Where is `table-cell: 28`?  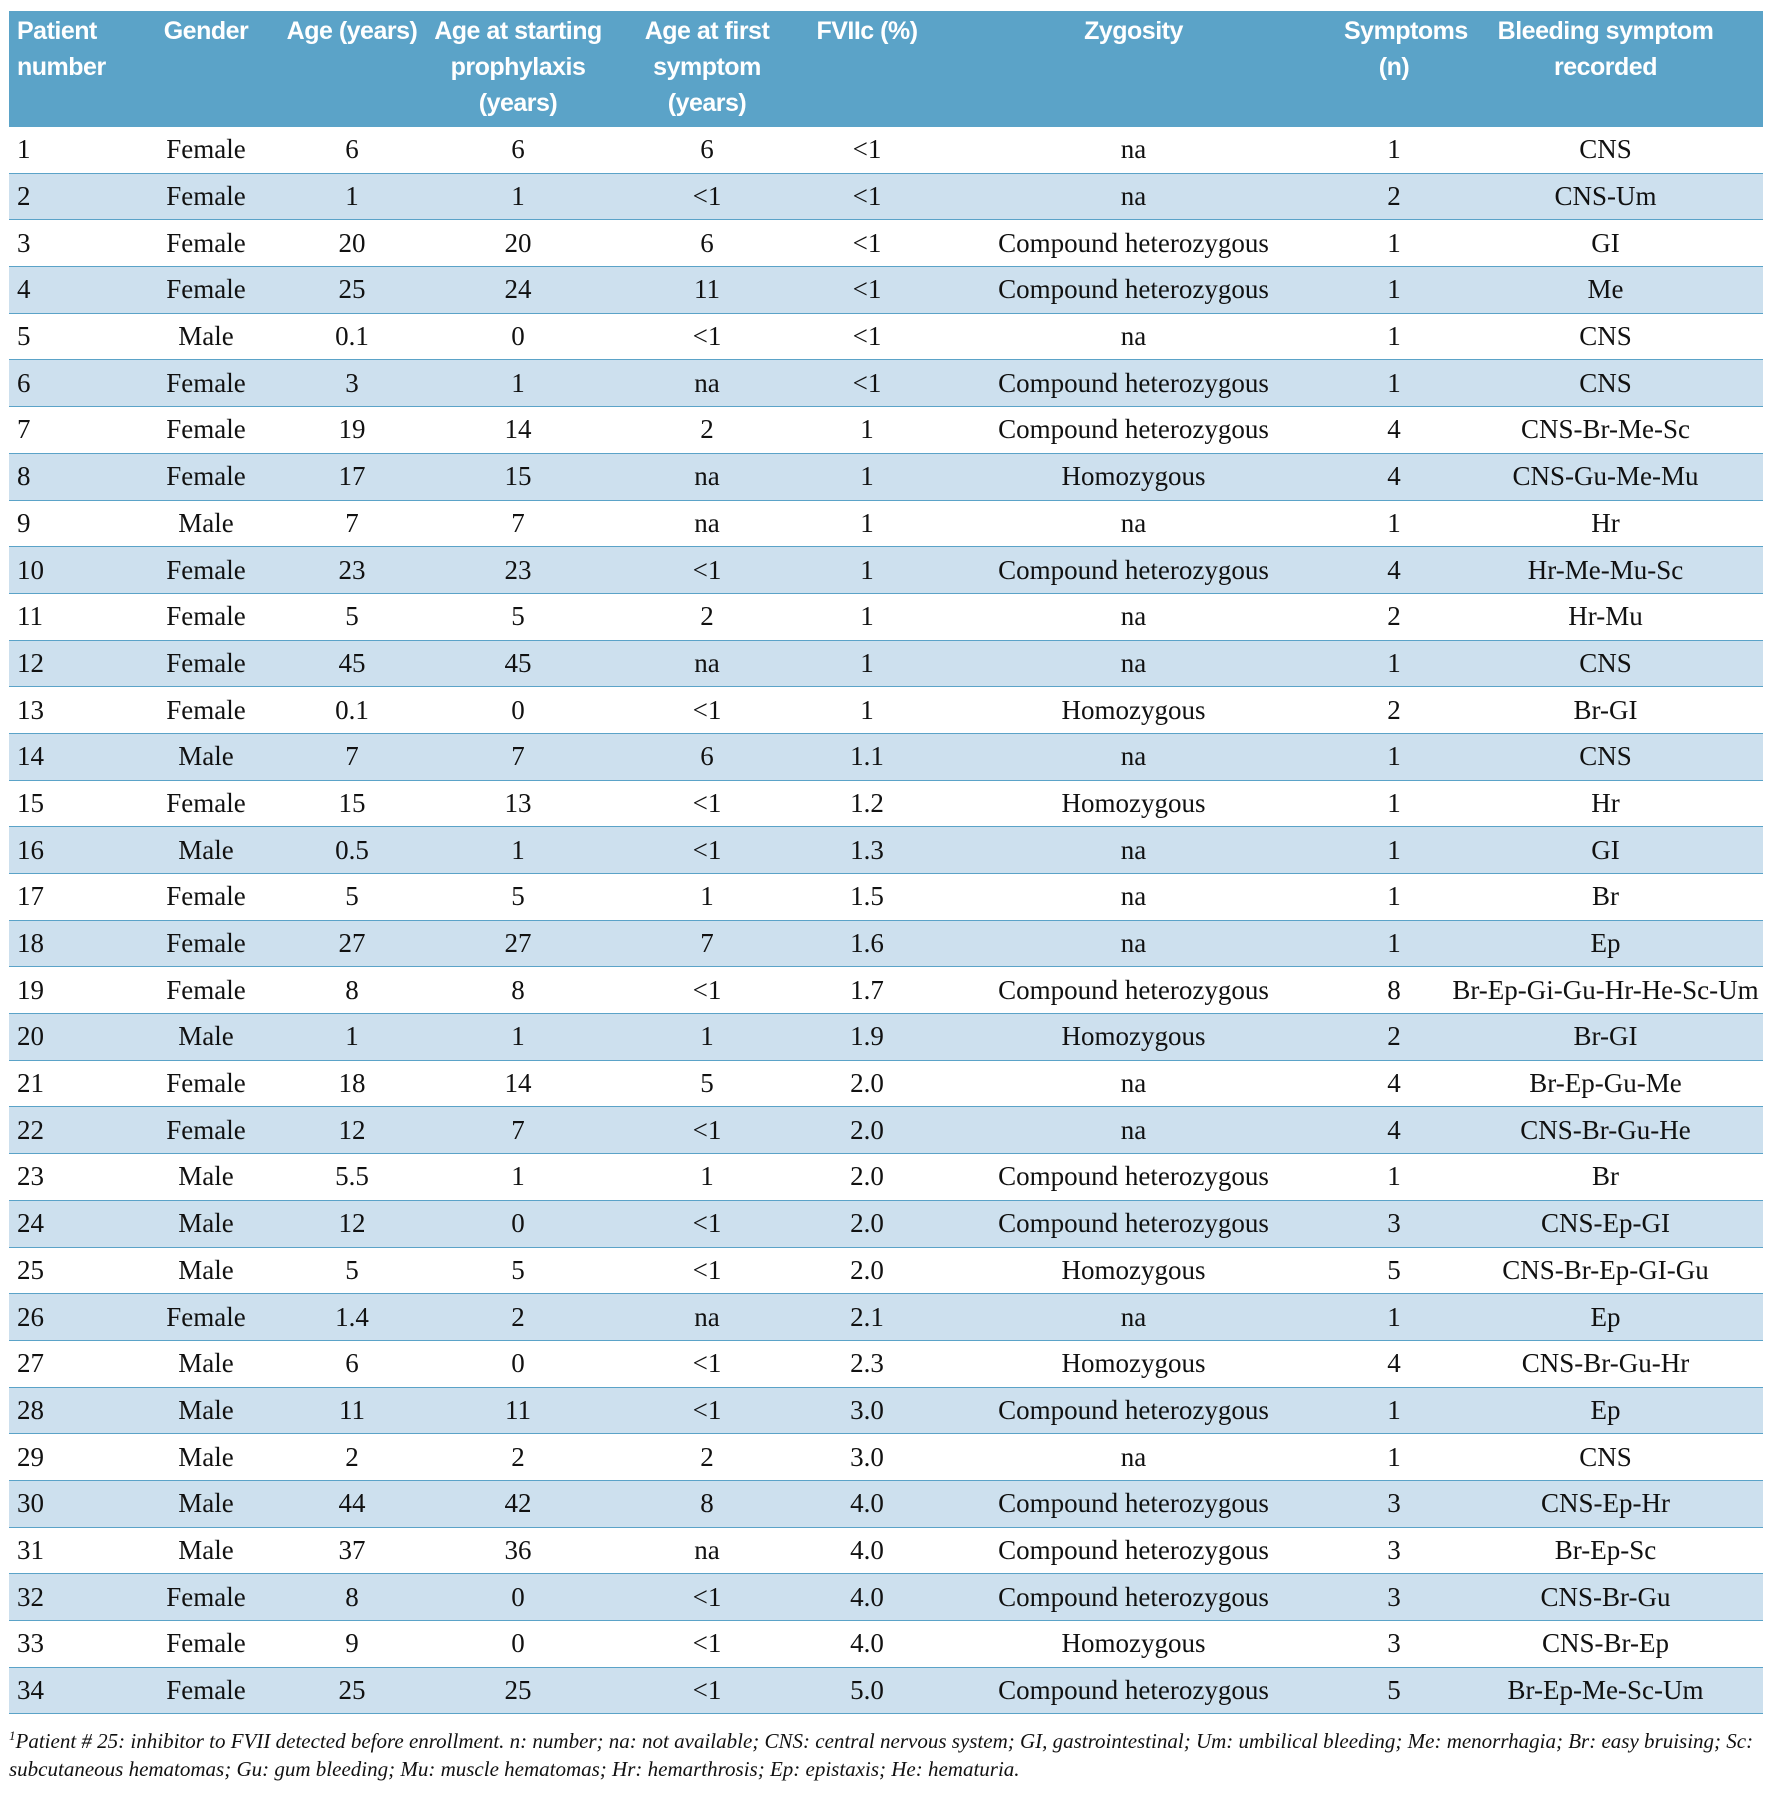
table-cell: 28 is located at coordinates (73, 1411).